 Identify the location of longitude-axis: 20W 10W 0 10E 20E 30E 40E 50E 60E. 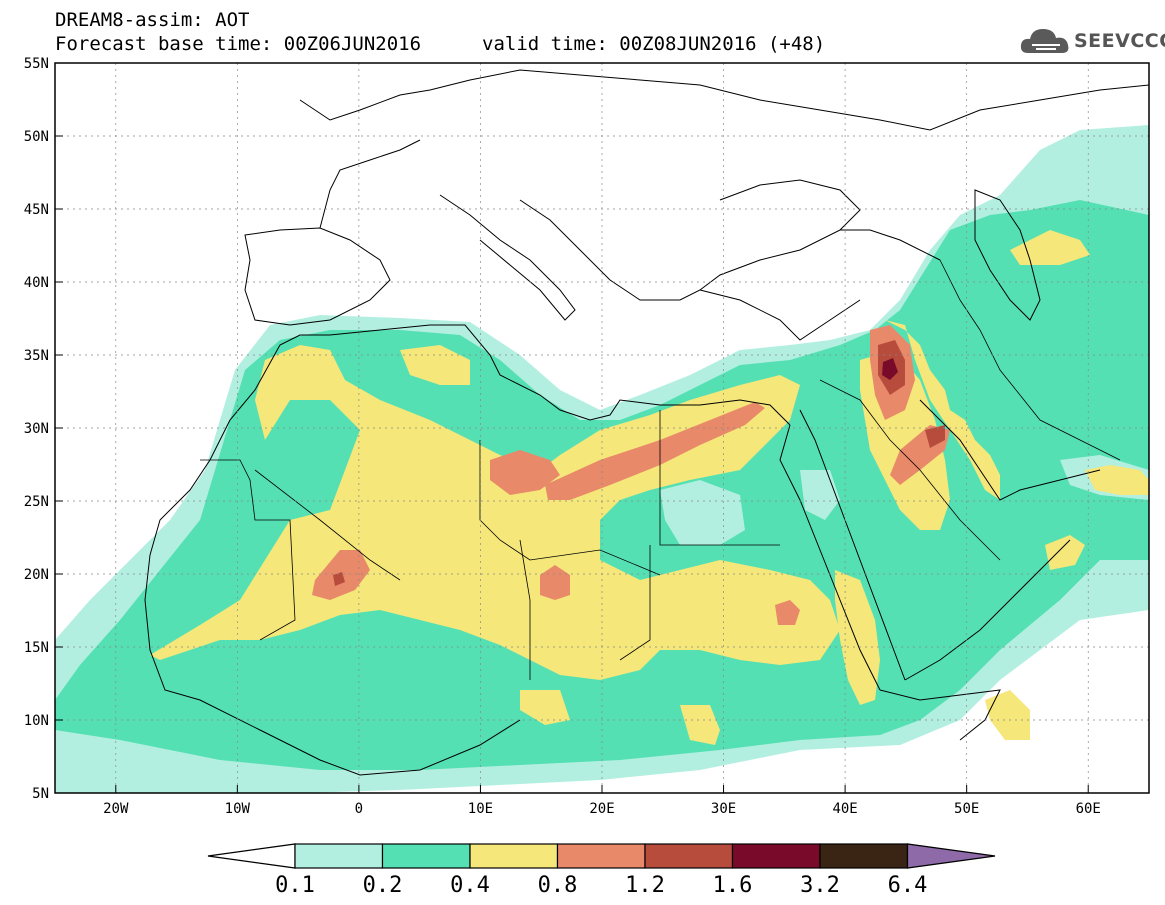
(602, 801).